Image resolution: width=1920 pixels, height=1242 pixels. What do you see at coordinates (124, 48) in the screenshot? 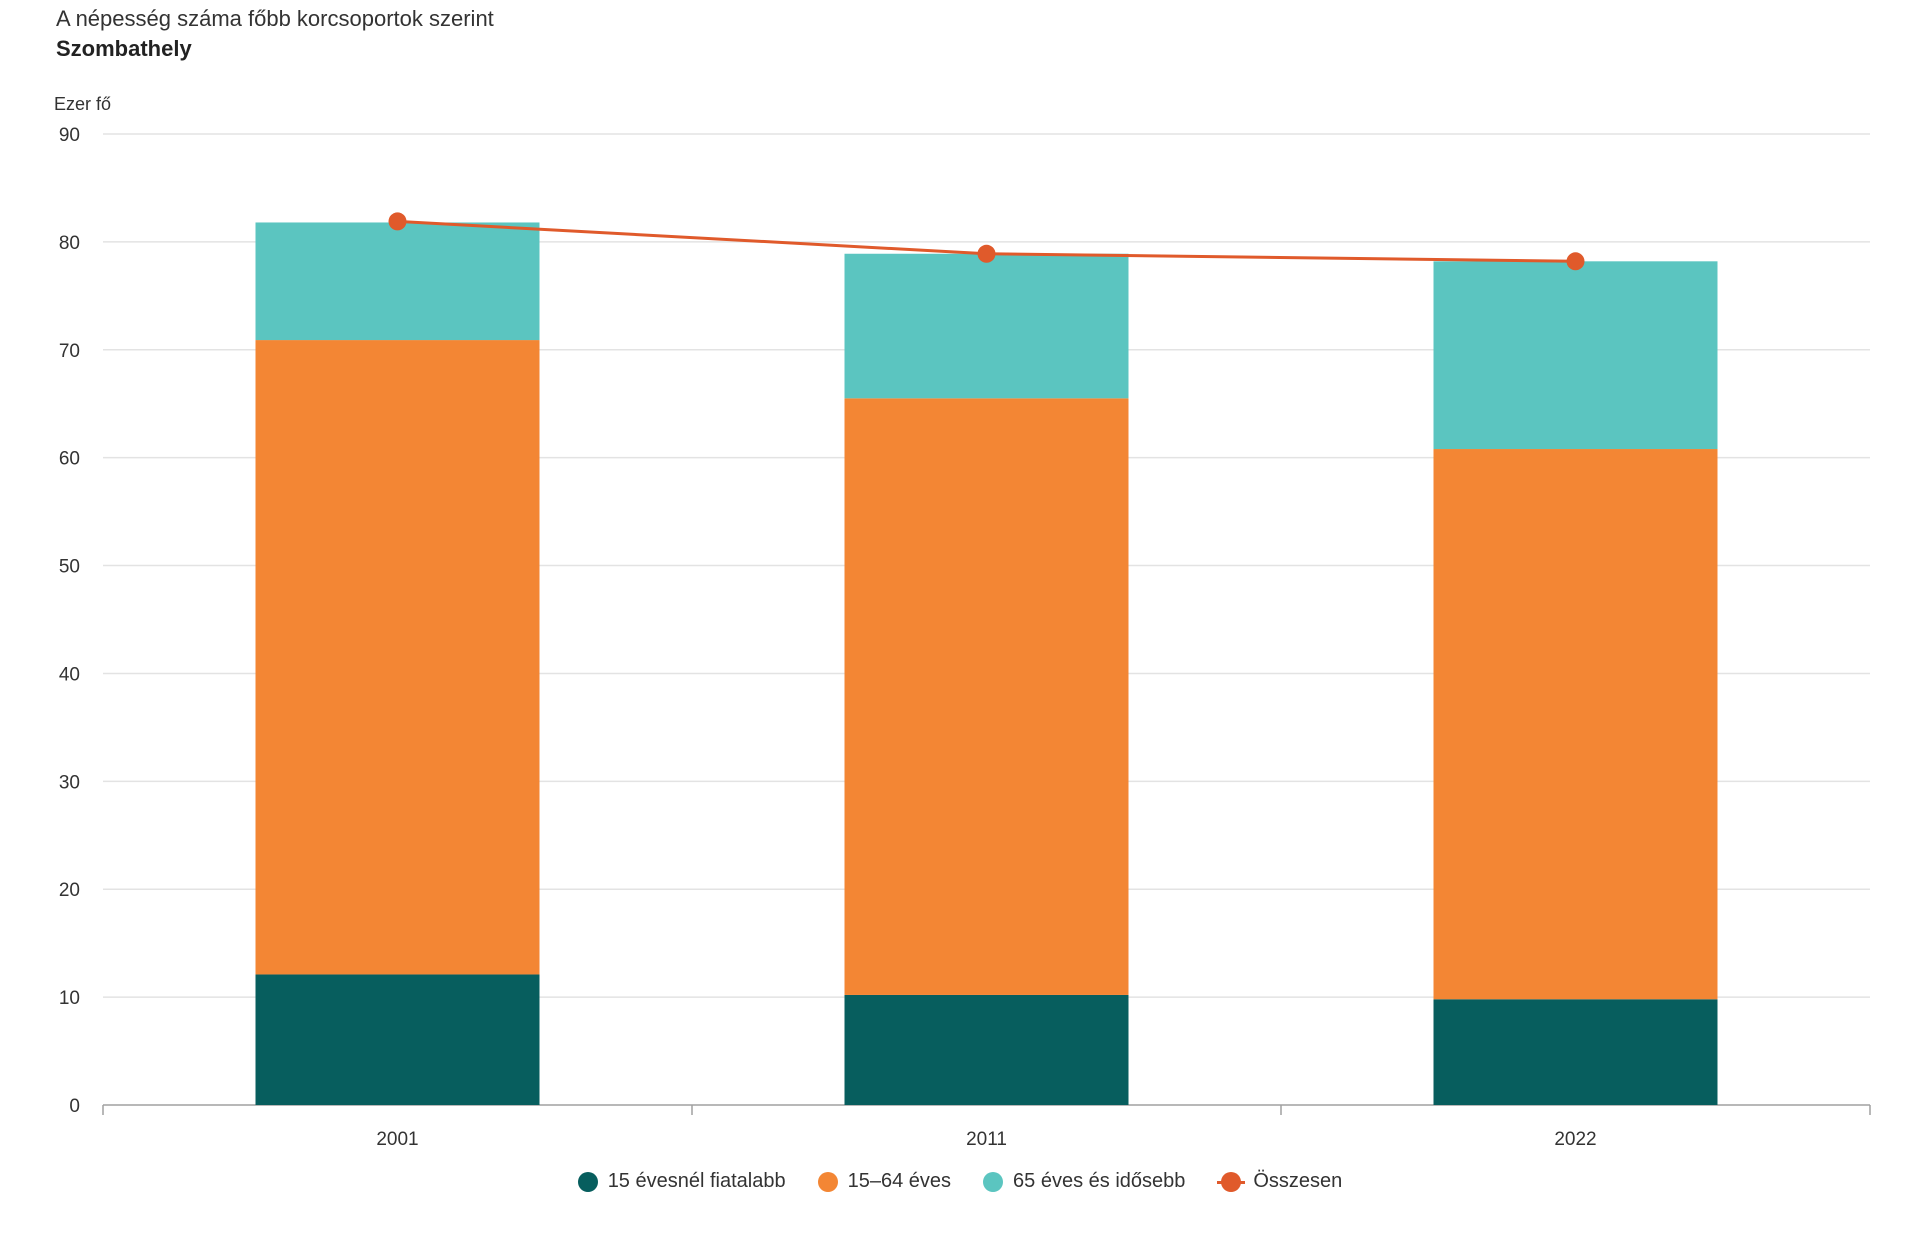
I see `chart-subtitle: Szombathely` at bounding box center [124, 48].